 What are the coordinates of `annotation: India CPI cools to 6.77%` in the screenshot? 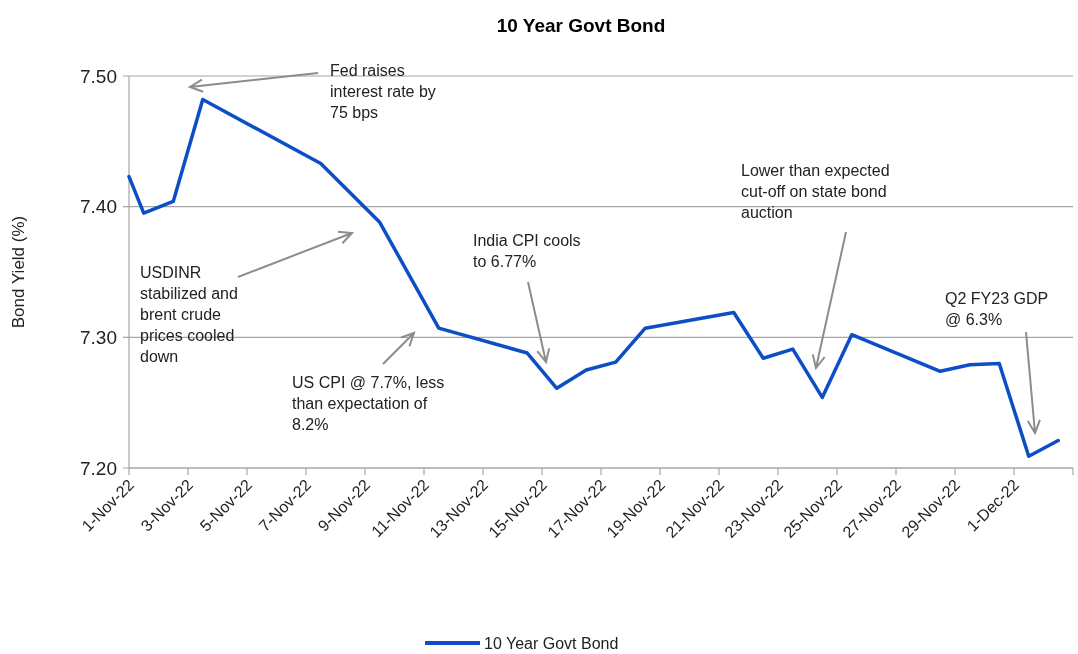 It's located at (527, 251).